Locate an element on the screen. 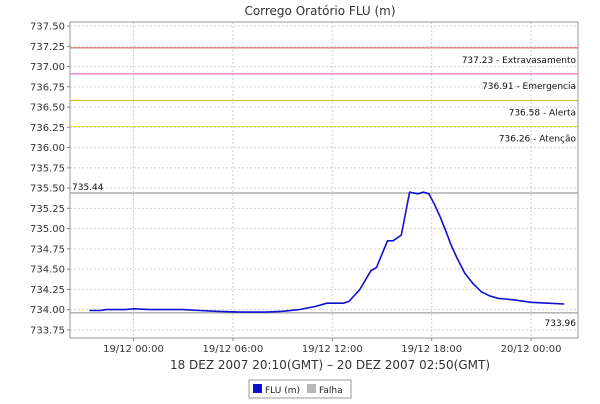 Image resolution: width=600 pixels, height=404 pixels. legend-swatch-flu is located at coordinates (257, 388).